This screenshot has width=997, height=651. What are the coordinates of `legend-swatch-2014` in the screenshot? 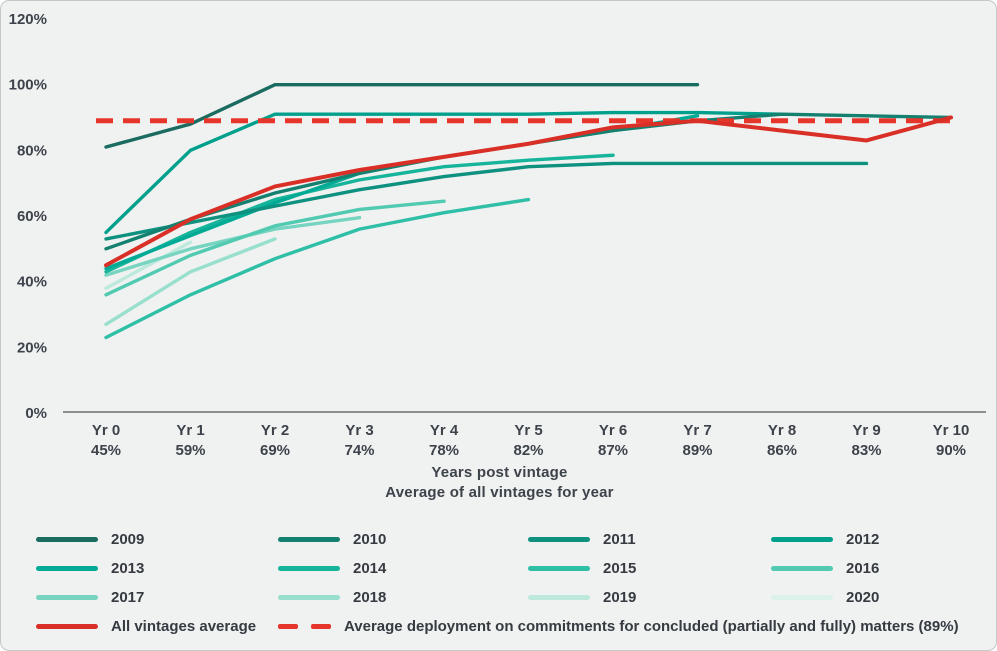 It's located at (309, 568).